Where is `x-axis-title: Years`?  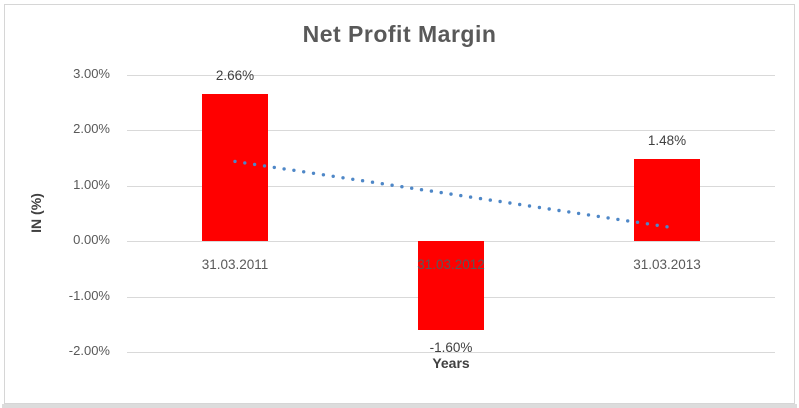 x-axis-title: Years is located at coordinates (451, 363).